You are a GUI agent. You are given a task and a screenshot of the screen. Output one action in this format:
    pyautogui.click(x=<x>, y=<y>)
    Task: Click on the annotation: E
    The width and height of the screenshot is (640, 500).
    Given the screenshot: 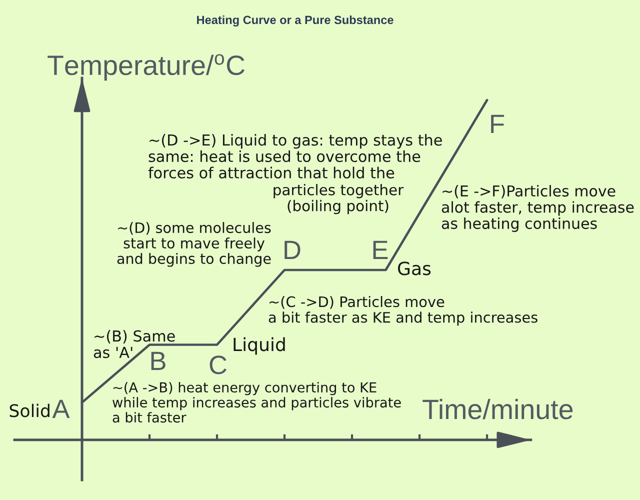 What is the action you would take?
    pyautogui.click(x=380, y=249)
    